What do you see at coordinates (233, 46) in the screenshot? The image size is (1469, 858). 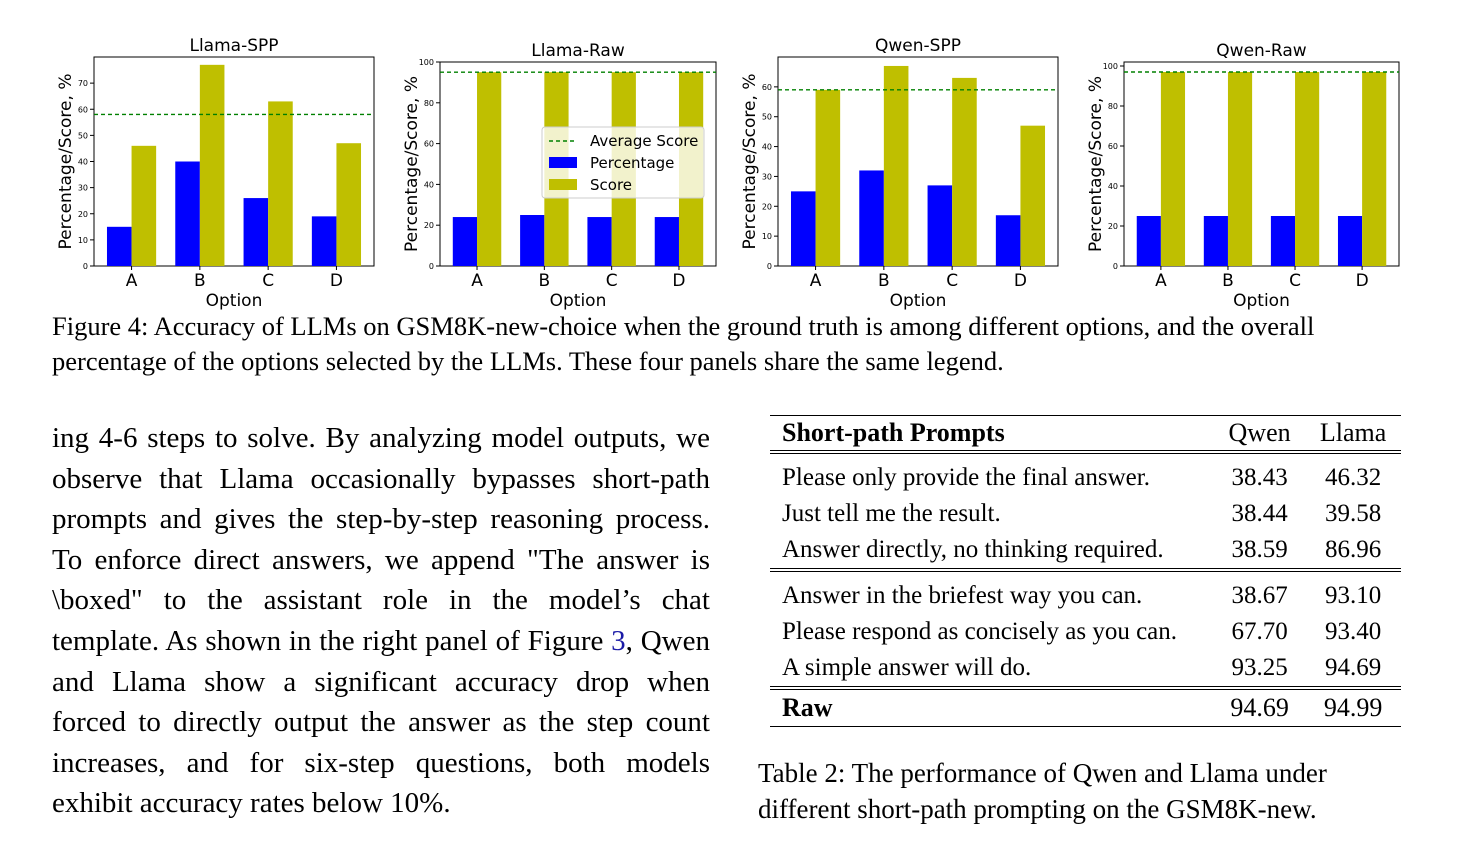 I see `chart-title: Llama-SPP` at bounding box center [233, 46].